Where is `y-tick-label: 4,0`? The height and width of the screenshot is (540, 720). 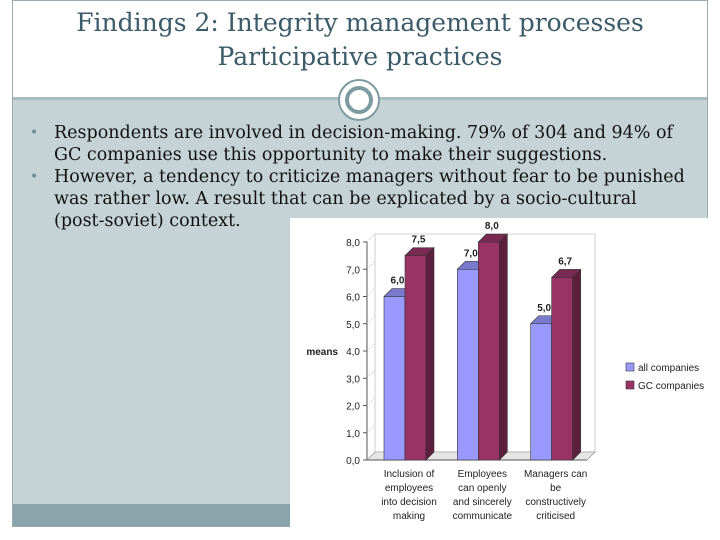
y-tick-label: 4,0 is located at coordinates (353, 352).